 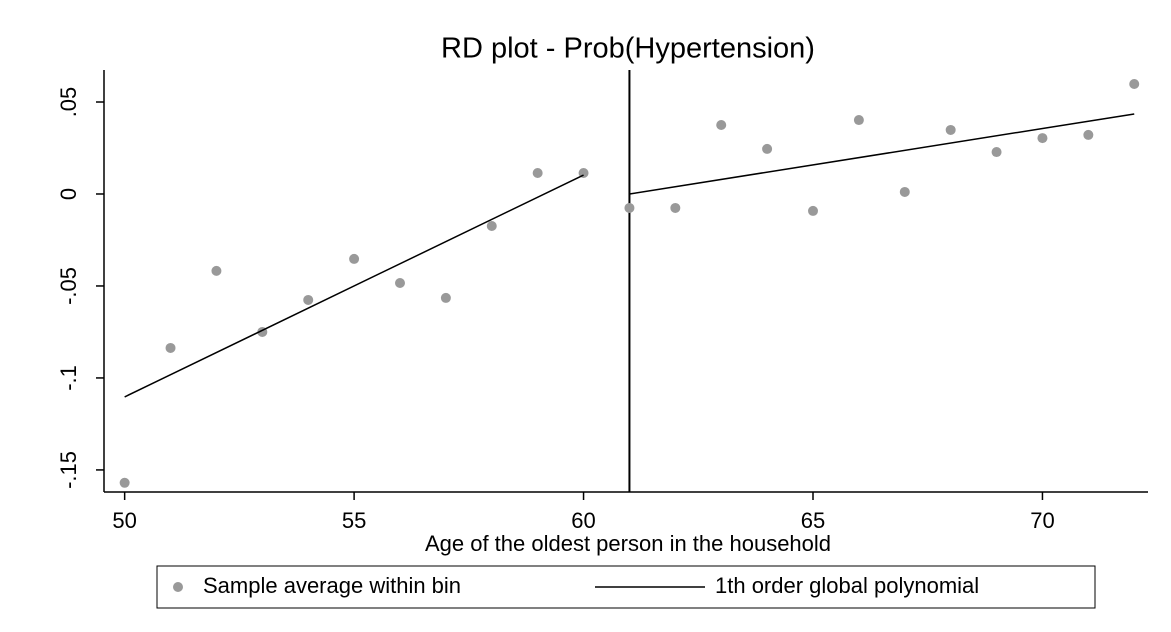 I want to click on y-tick-label: .05, so click(x=68, y=102).